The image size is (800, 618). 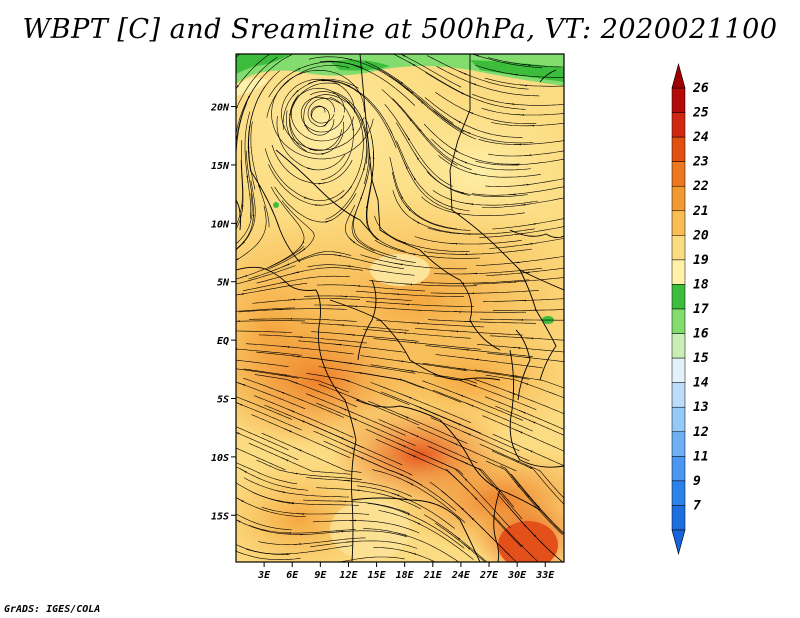 What do you see at coordinates (690, 309) in the screenshot?
I see `colorbar: 26 25 24 23 22 21 20 19 18 17 16 15 14 13 12 11 9 7` at bounding box center [690, 309].